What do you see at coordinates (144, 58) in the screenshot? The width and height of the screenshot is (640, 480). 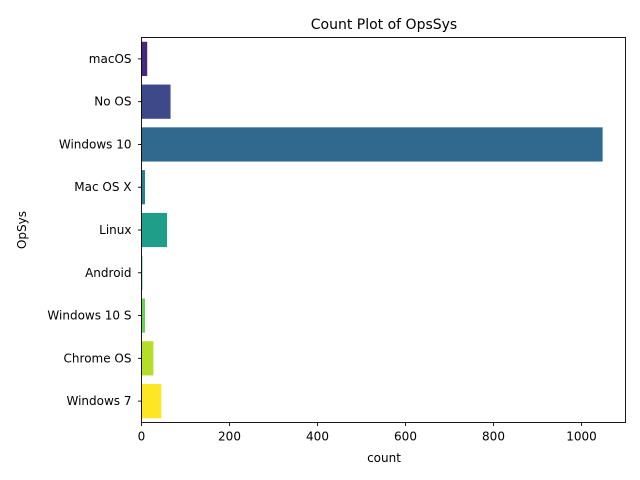 I see `bar-macos` at bounding box center [144, 58].